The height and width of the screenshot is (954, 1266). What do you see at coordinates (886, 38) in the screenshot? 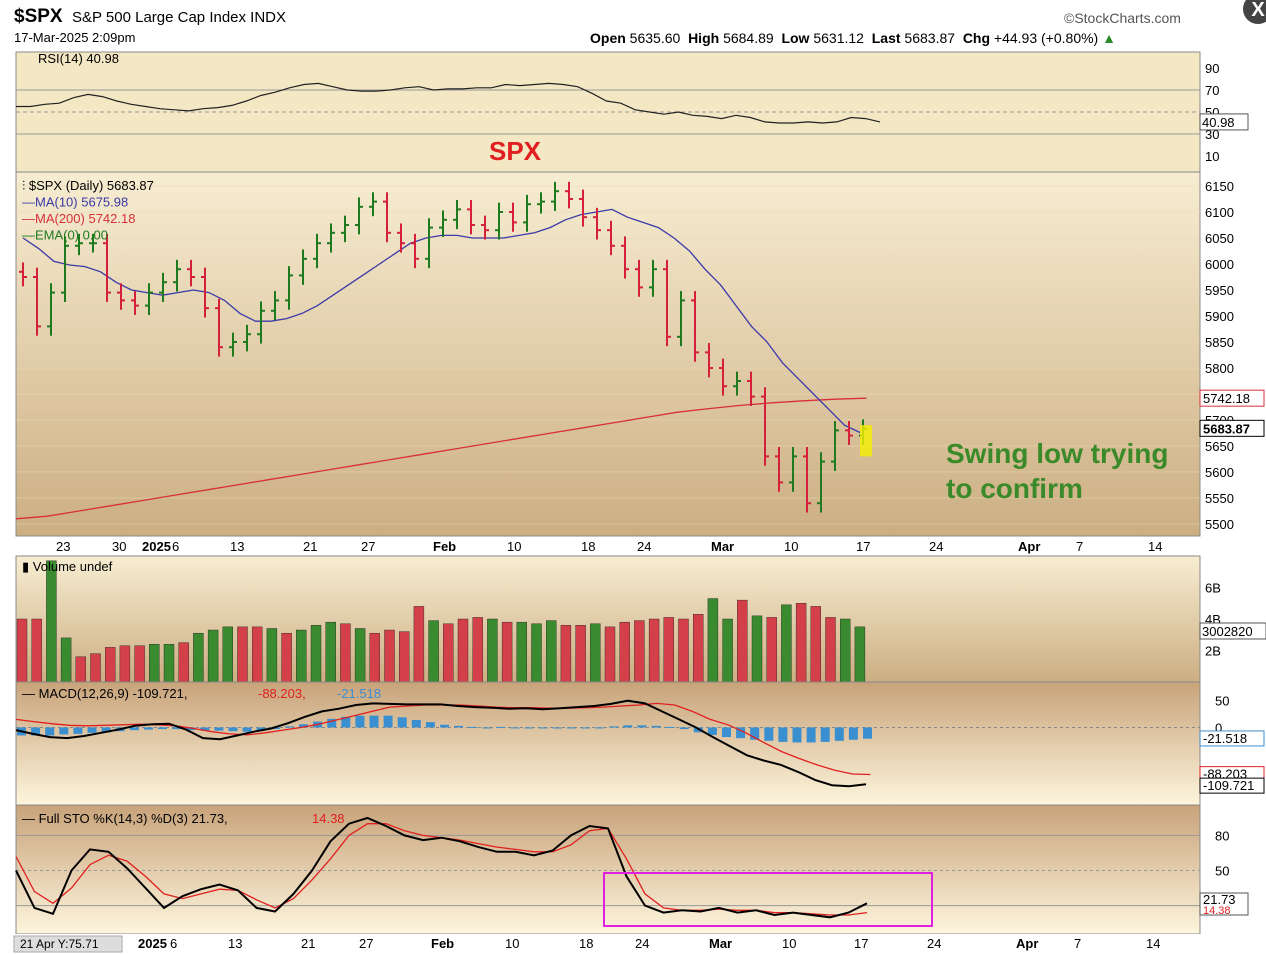
I see `quote-last-label: Last` at bounding box center [886, 38].